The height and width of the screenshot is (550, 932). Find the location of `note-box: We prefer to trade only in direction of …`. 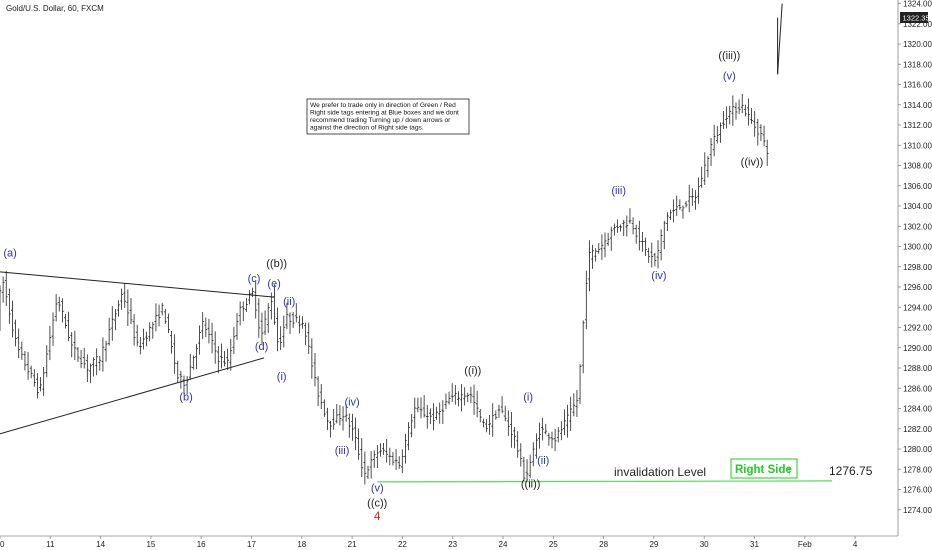

note-box: We prefer to trade only in direction of … is located at coordinates (388, 116).